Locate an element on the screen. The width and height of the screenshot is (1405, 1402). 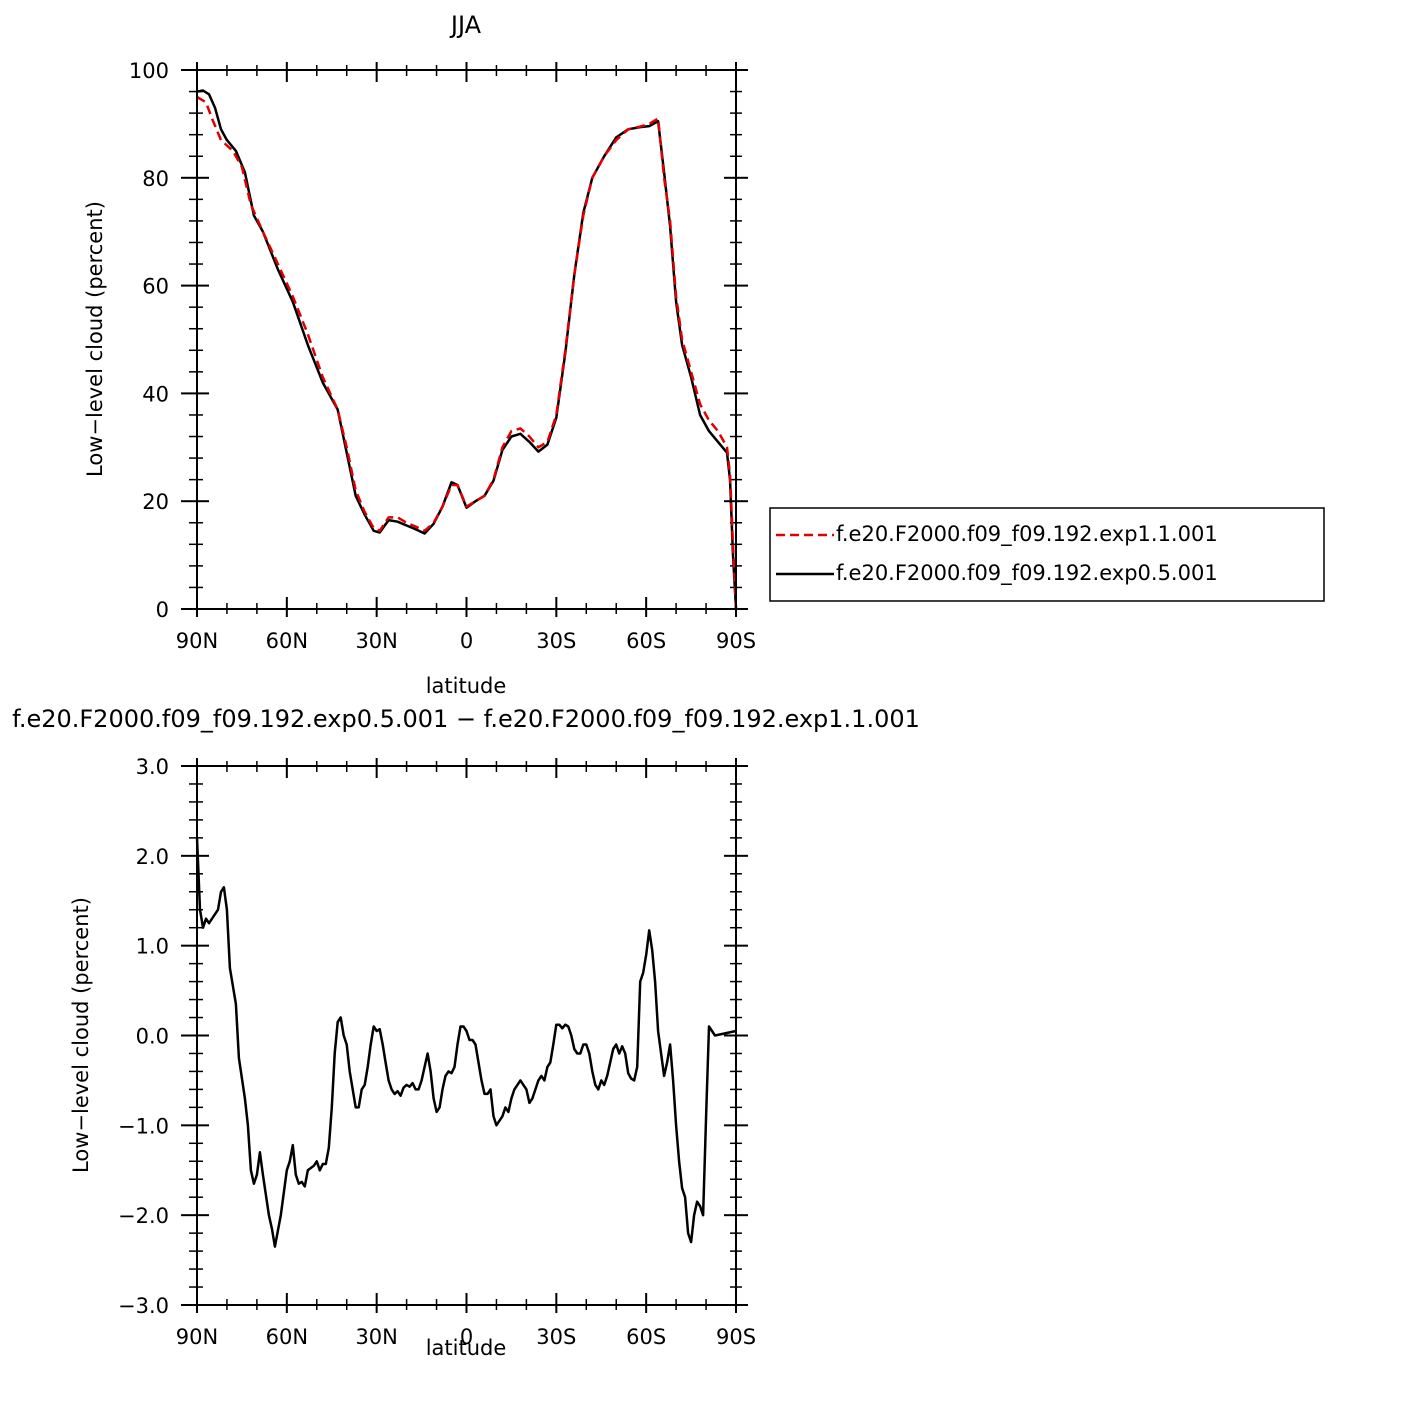
y-tick-label: 100 is located at coordinates (149, 71).